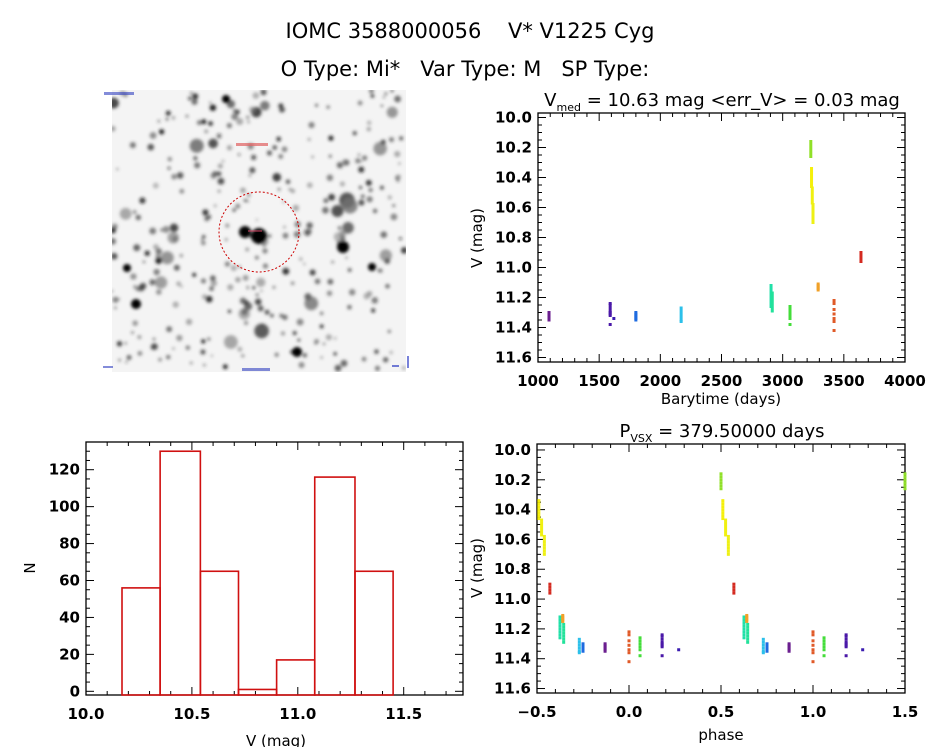  I want to click on y-tick-label: 10.6, so click(513, 208).